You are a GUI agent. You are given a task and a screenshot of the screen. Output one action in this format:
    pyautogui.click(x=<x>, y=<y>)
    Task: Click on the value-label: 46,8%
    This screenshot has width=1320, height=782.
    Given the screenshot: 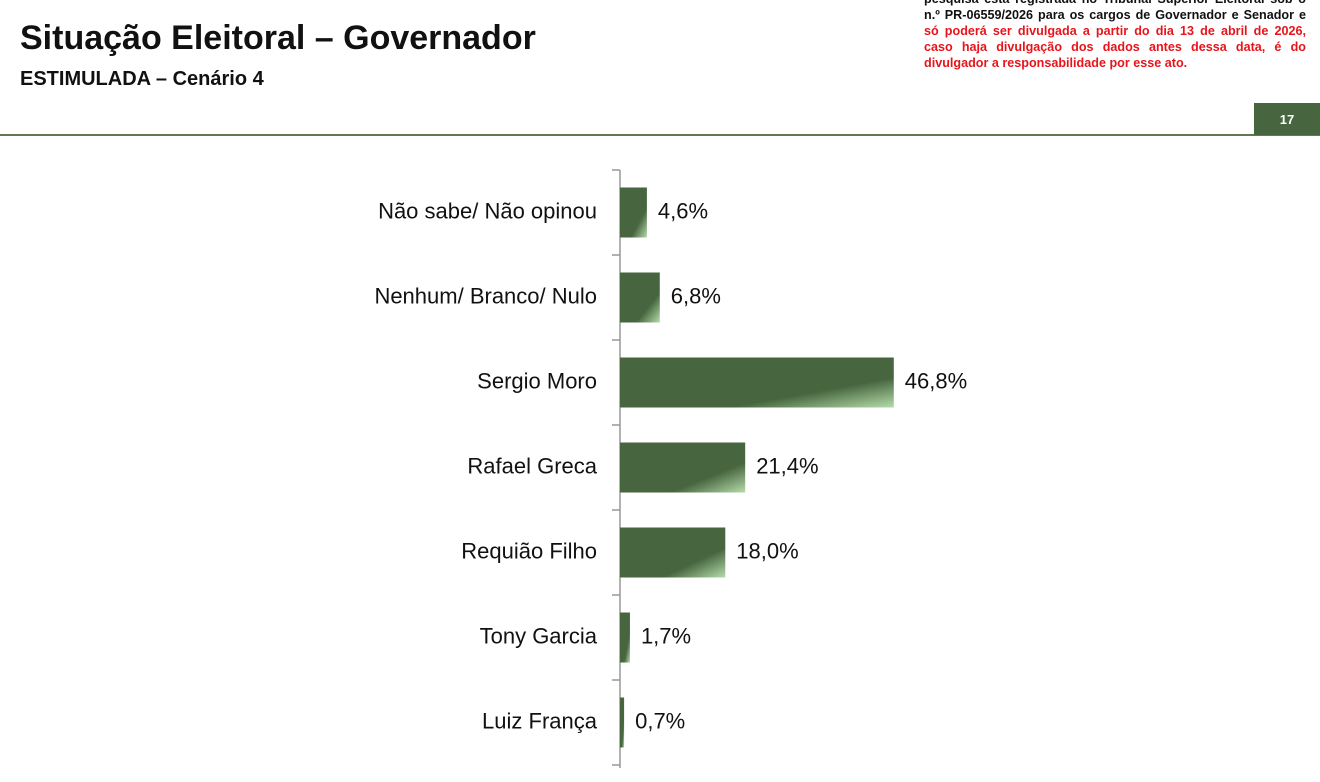 What is the action you would take?
    pyautogui.click(x=936, y=380)
    